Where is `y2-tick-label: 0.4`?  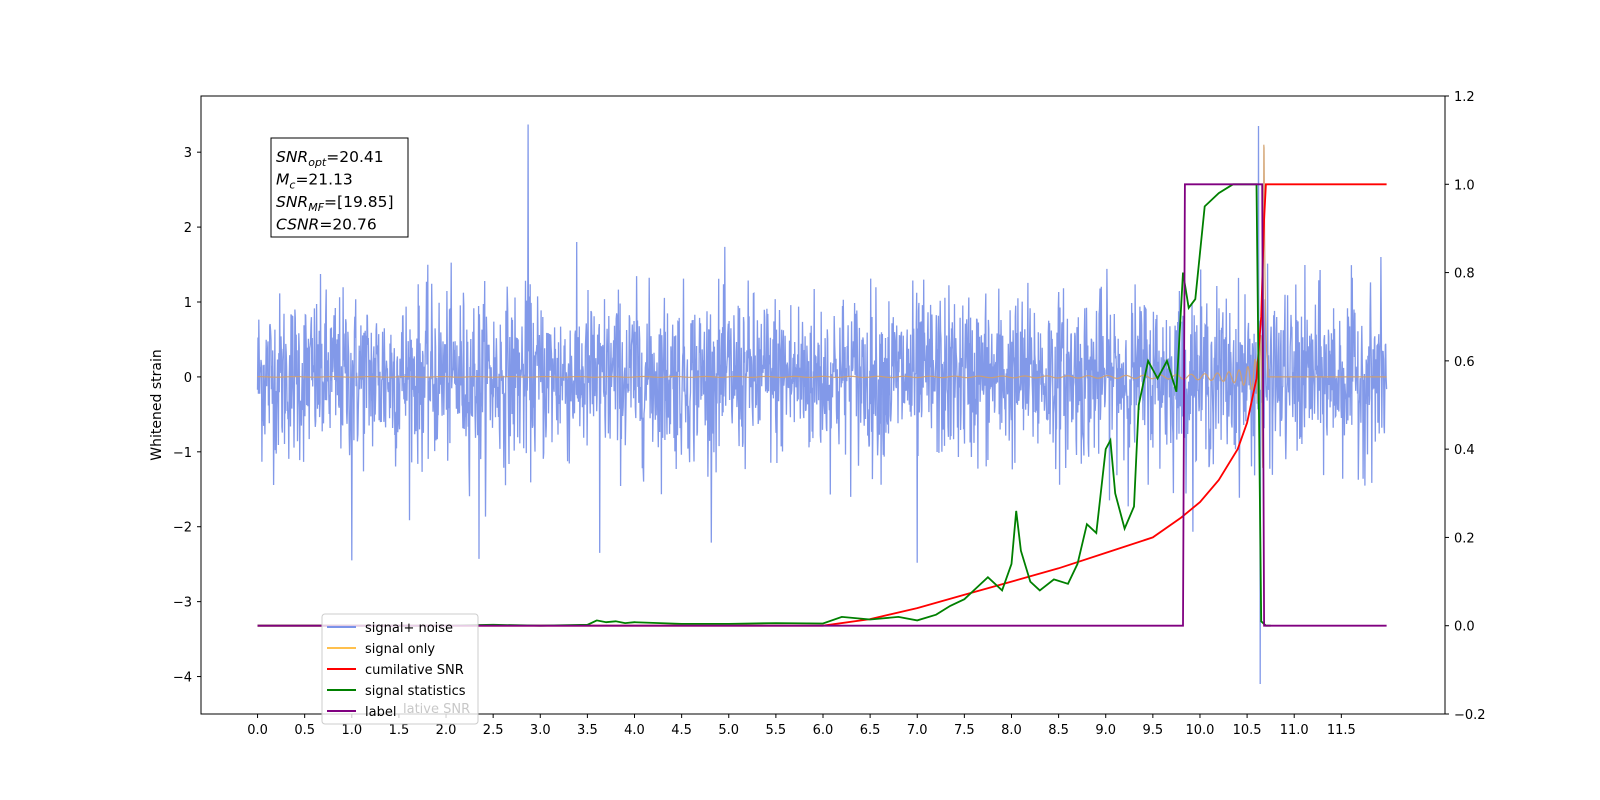
y2-tick-label: 0.4 is located at coordinates (1464, 450).